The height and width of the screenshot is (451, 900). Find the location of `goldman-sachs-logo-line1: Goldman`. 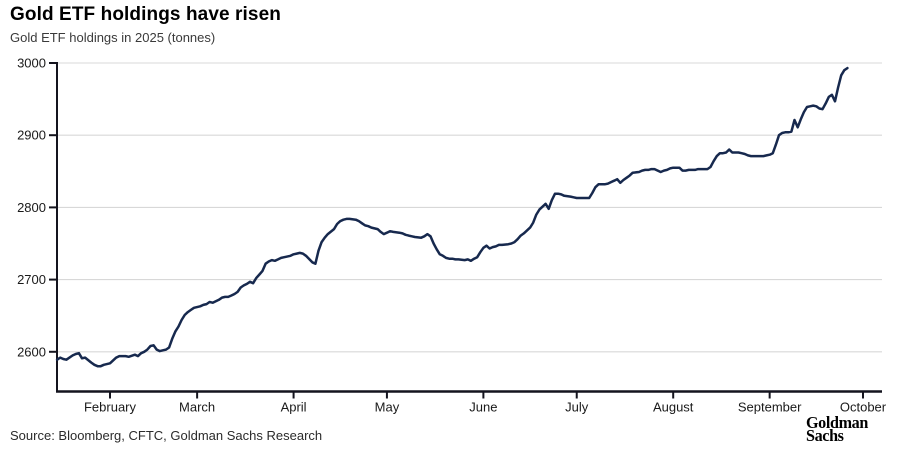

goldman-sachs-logo-line1: Goldman is located at coordinates (837, 422).